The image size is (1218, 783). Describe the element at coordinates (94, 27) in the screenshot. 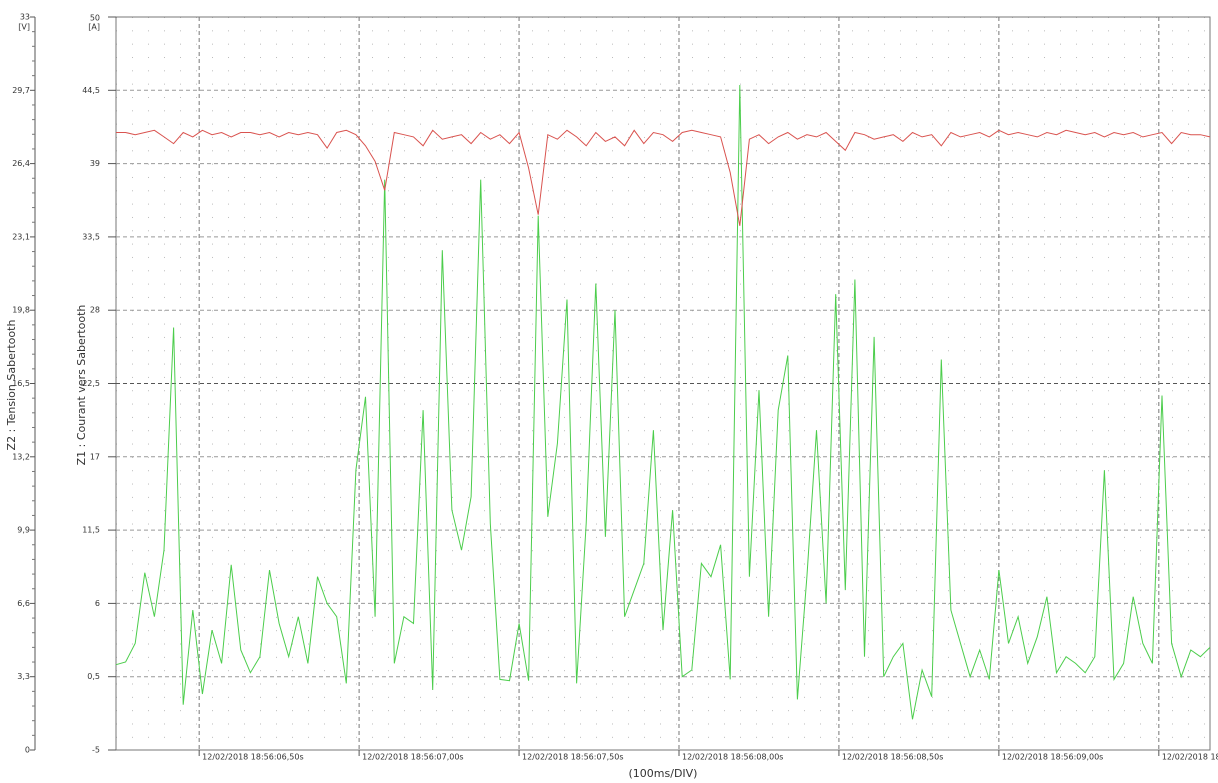

I see `y-unit: [A]` at that location.